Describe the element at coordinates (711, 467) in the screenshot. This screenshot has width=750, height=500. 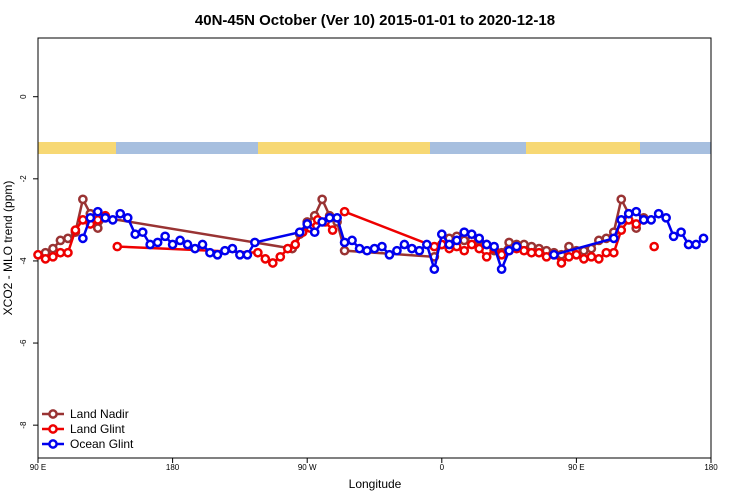
I see `x-tick-label: 180` at that location.